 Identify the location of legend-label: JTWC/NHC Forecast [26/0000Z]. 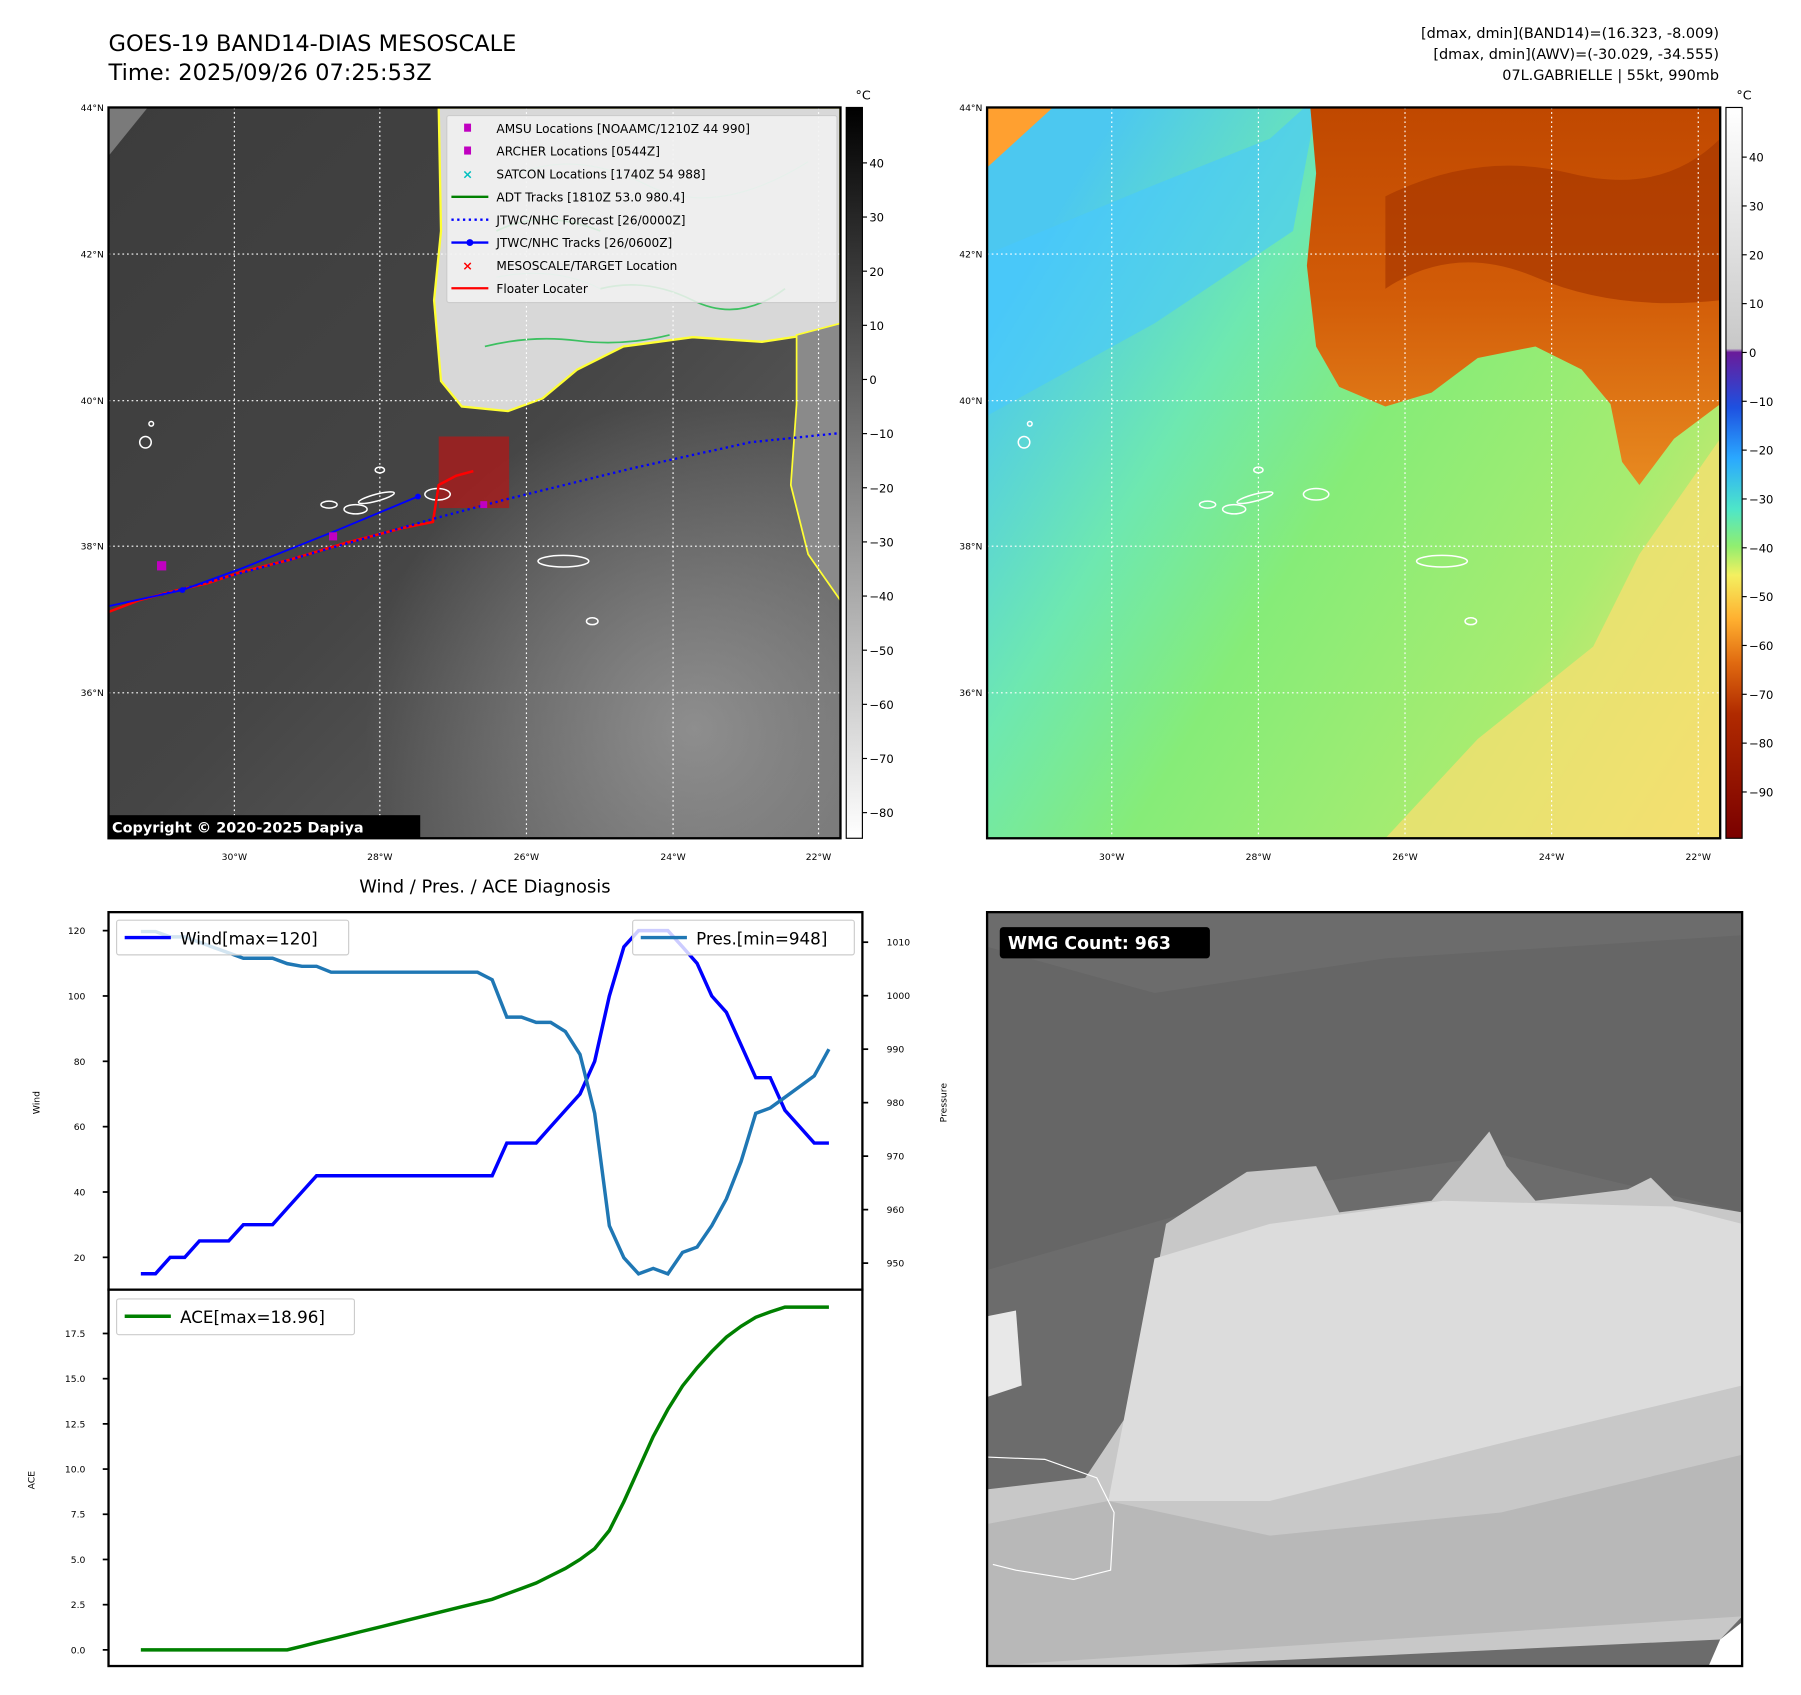
(590, 220).